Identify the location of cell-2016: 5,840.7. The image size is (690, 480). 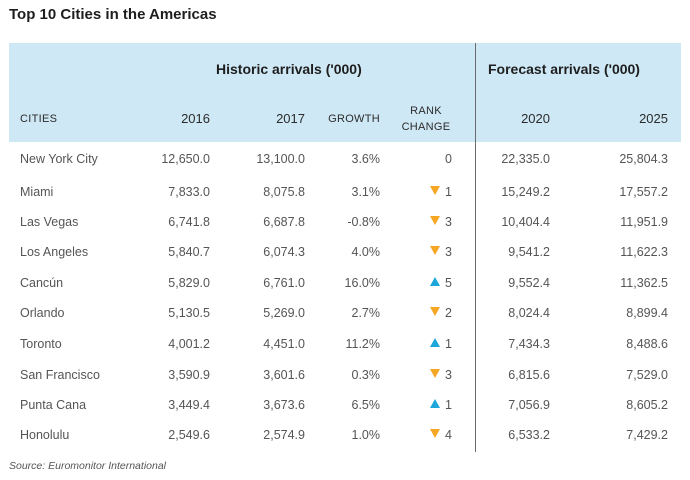
(189, 252).